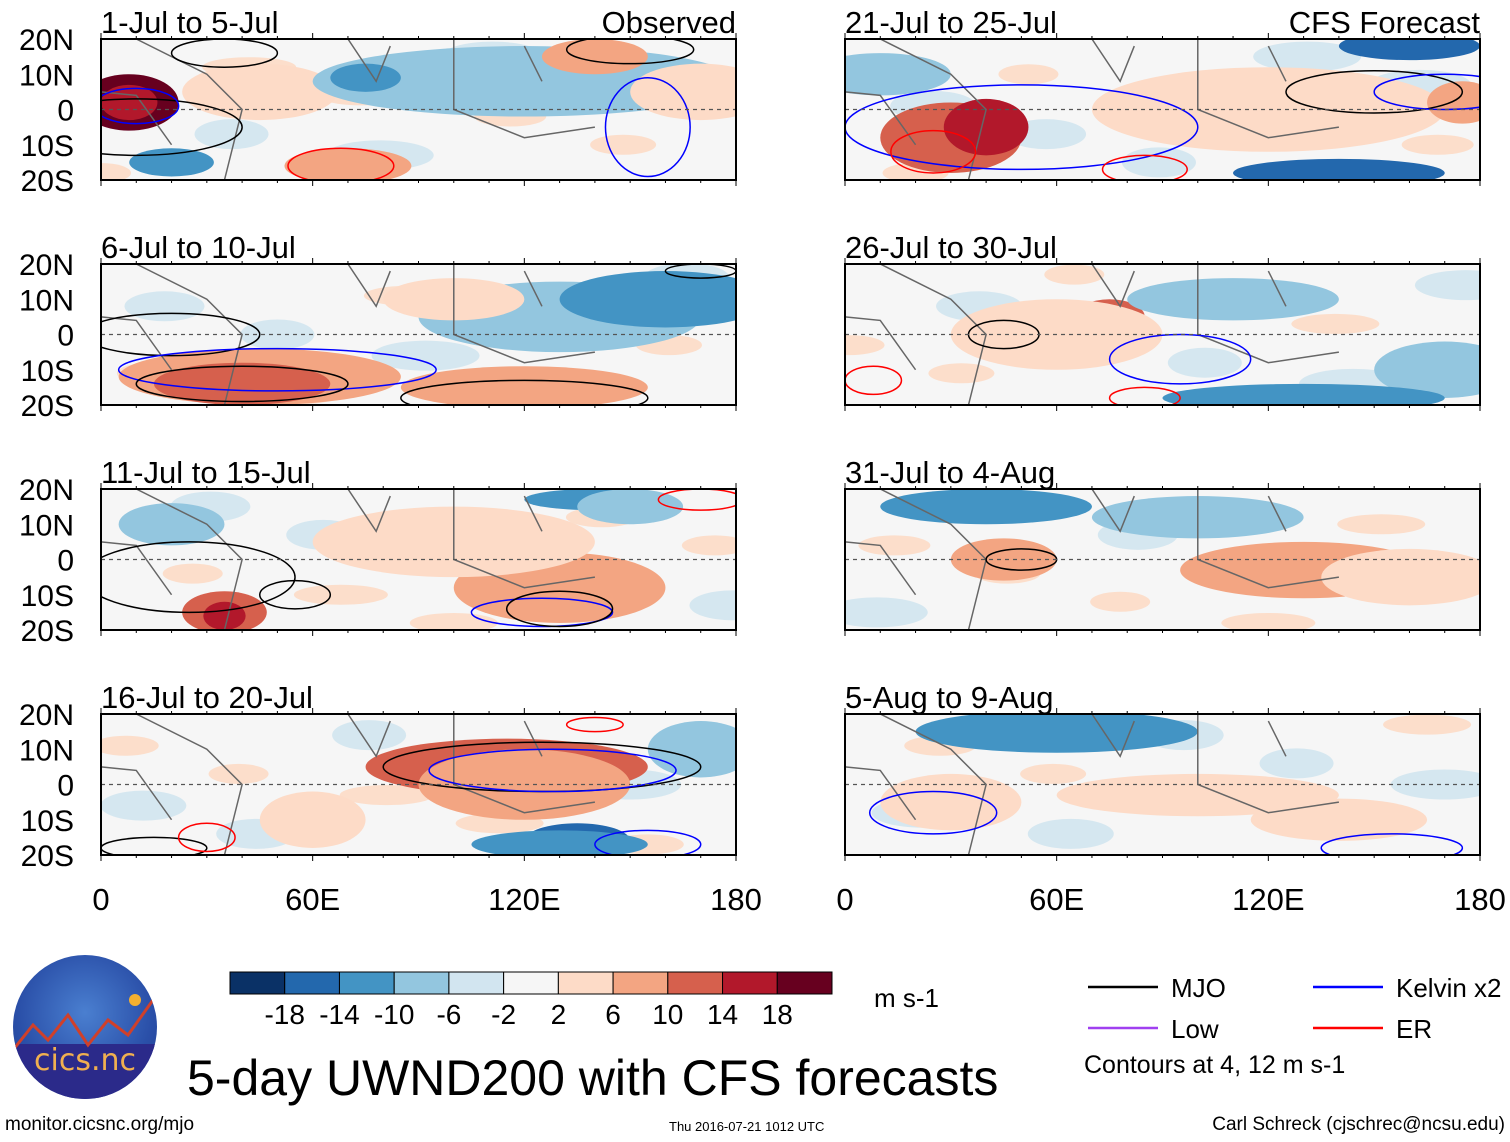 This screenshot has width=1510, height=1142. What do you see at coordinates (906, 998) in the screenshot?
I see `colorbar-units: m s-1` at bounding box center [906, 998].